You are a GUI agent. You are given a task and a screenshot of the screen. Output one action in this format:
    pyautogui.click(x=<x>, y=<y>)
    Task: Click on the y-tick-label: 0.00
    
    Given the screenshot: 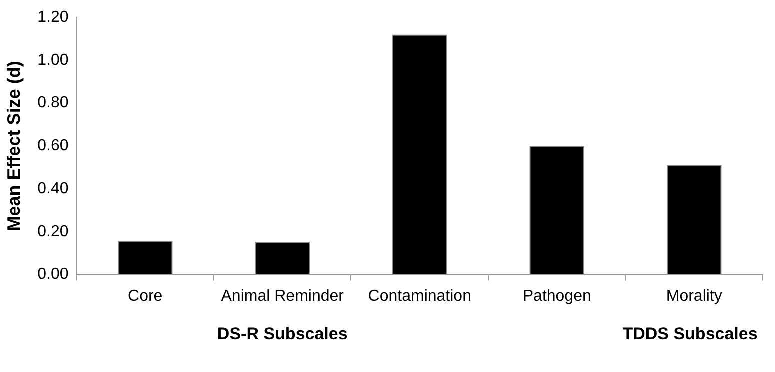 What is the action you would take?
    pyautogui.click(x=53, y=275)
    